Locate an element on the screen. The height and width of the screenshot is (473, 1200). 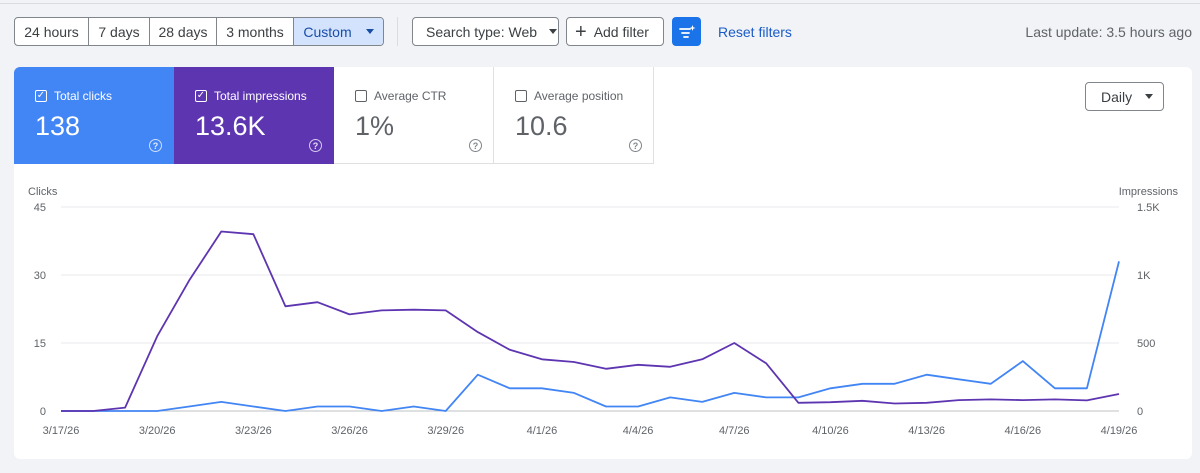
y-right-tick-label: 500 is located at coordinates (1146, 344).